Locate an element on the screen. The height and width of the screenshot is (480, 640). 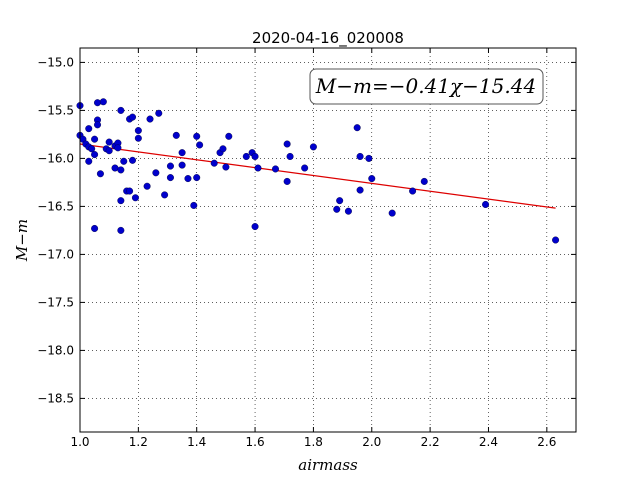
fit-layer is located at coordinates (317, 176).